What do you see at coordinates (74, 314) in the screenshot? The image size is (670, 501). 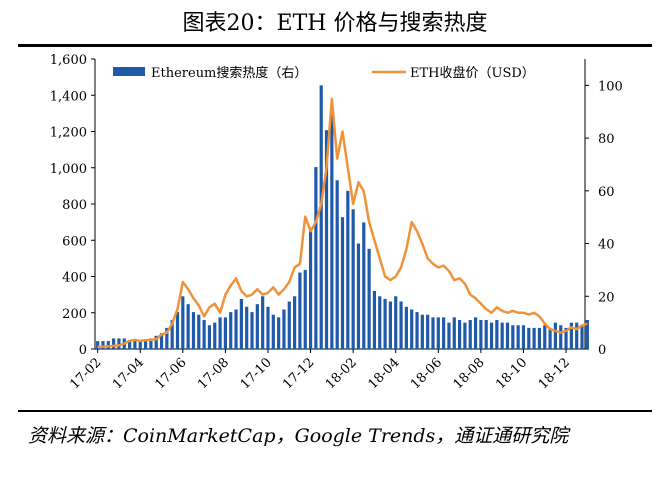 I see `y-tick-label: 200` at bounding box center [74, 314].